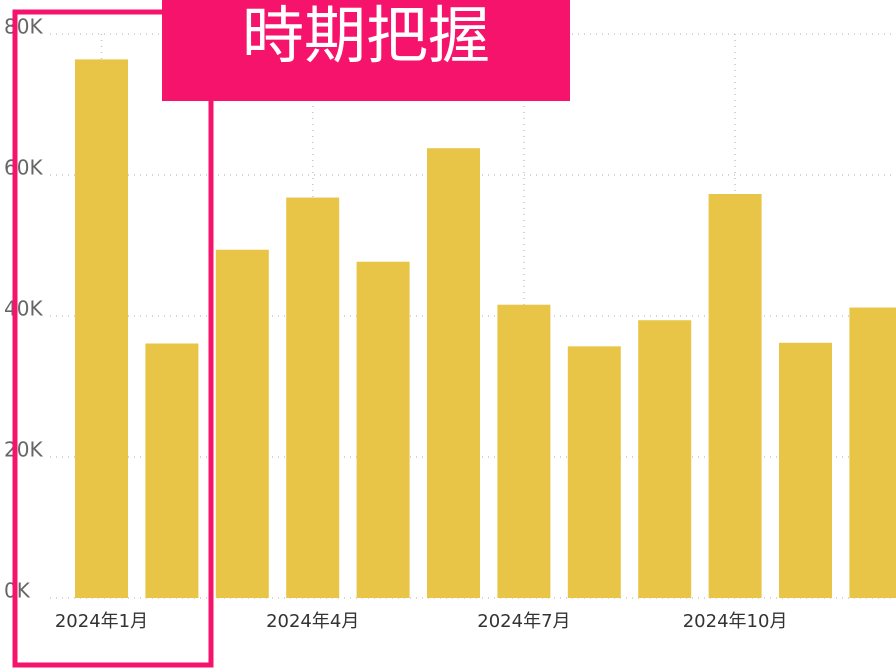  Describe the element at coordinates (101, 621) in the screenshot. I see `x-tick-label: 2024年1月` at that location.